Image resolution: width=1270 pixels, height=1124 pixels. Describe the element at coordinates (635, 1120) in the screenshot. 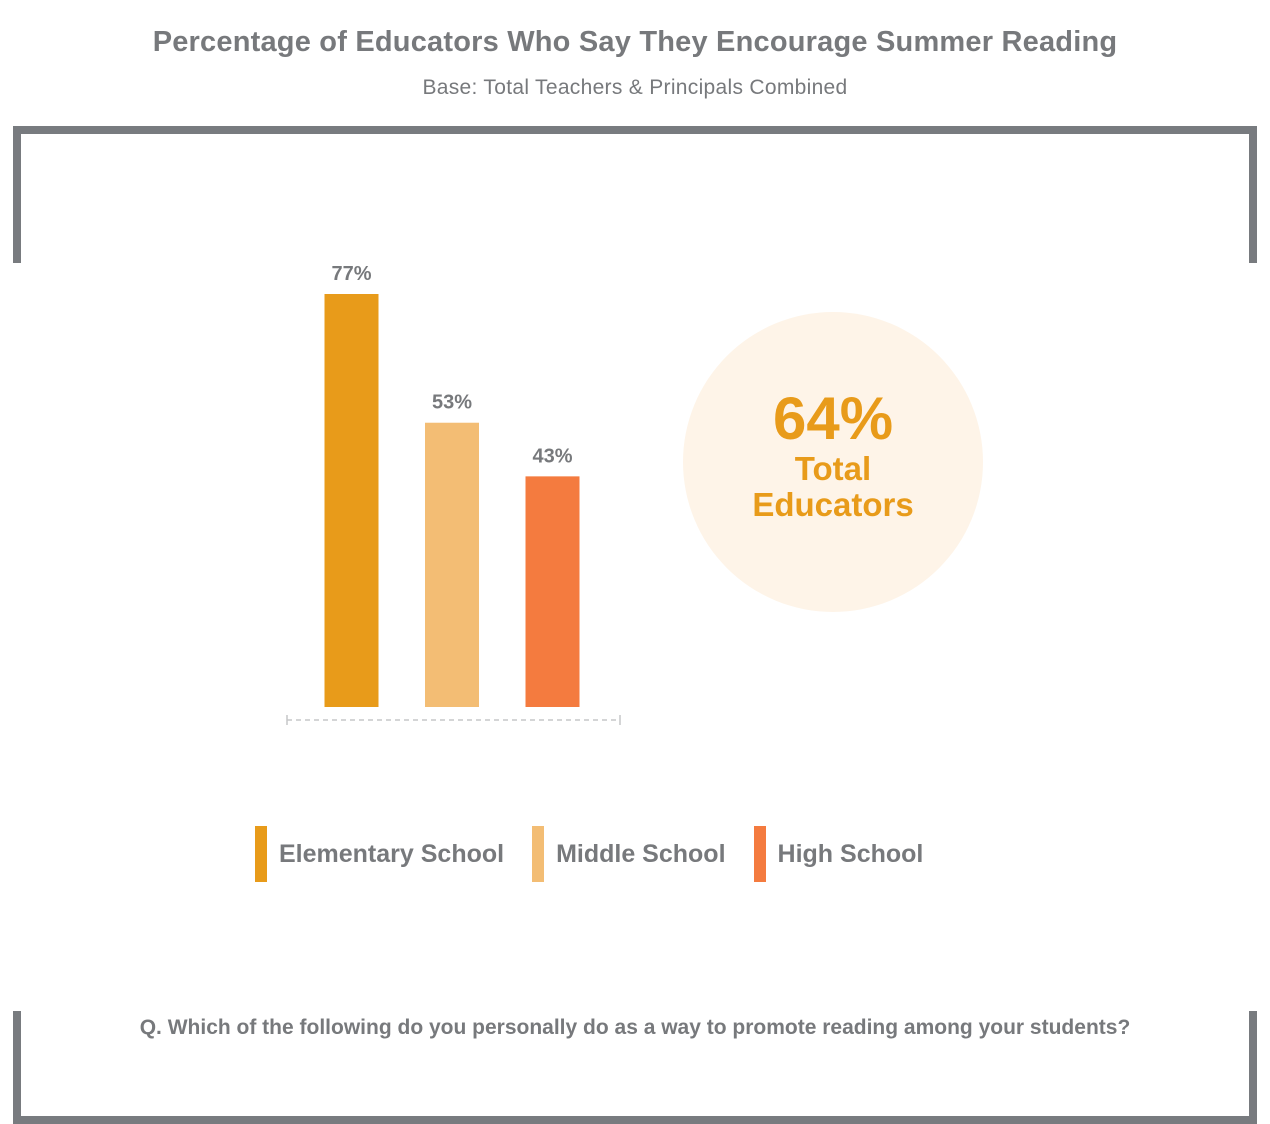

I see `bottom-frame-line` at that location.